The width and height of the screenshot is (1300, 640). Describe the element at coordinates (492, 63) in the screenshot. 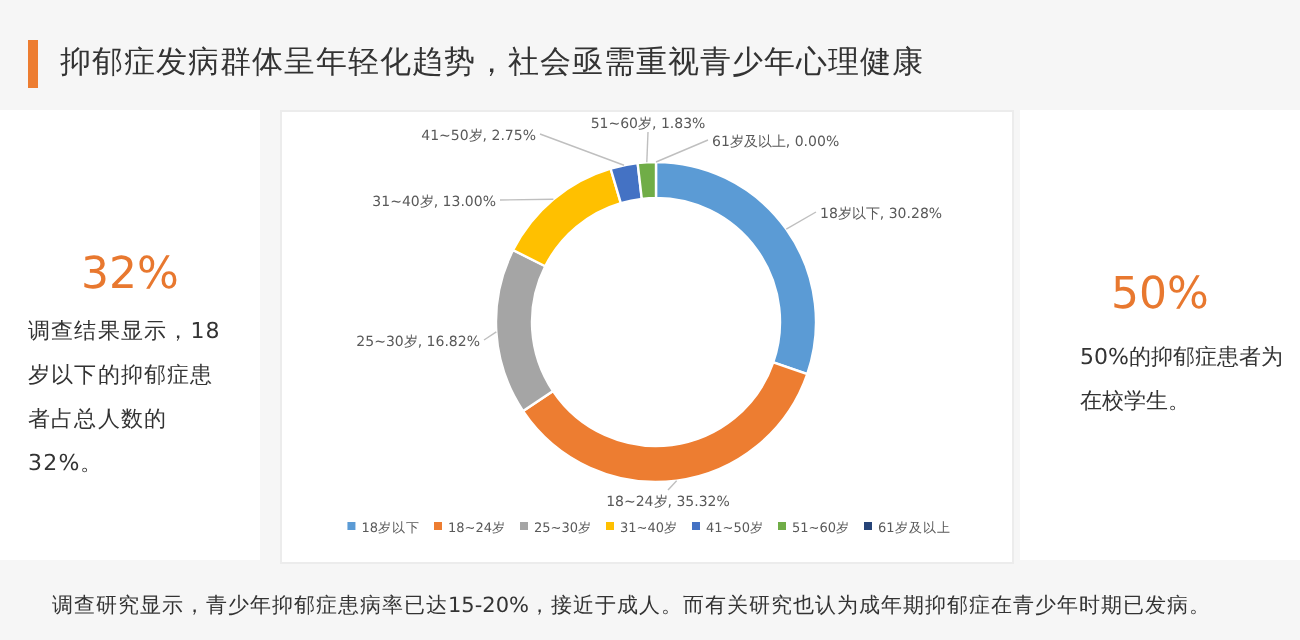

I see `chart-title: 抑郁症发病群体呈年轻化趋势，社会亟需重视青少年心理健康` at that location.